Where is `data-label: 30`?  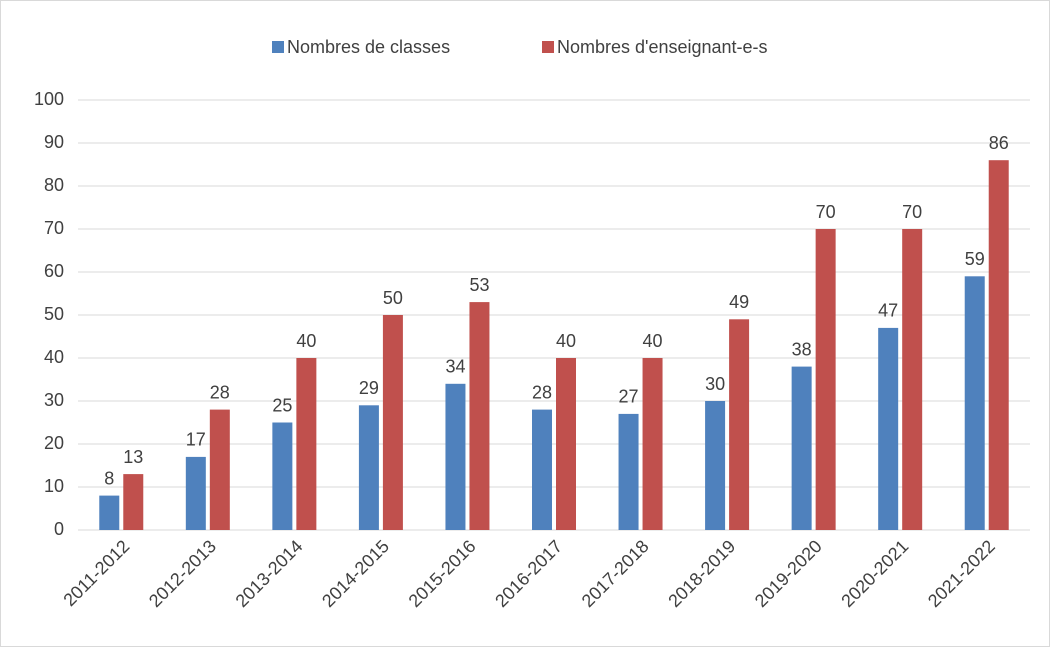 data-label: 30 is located at coordinates (715, 384).